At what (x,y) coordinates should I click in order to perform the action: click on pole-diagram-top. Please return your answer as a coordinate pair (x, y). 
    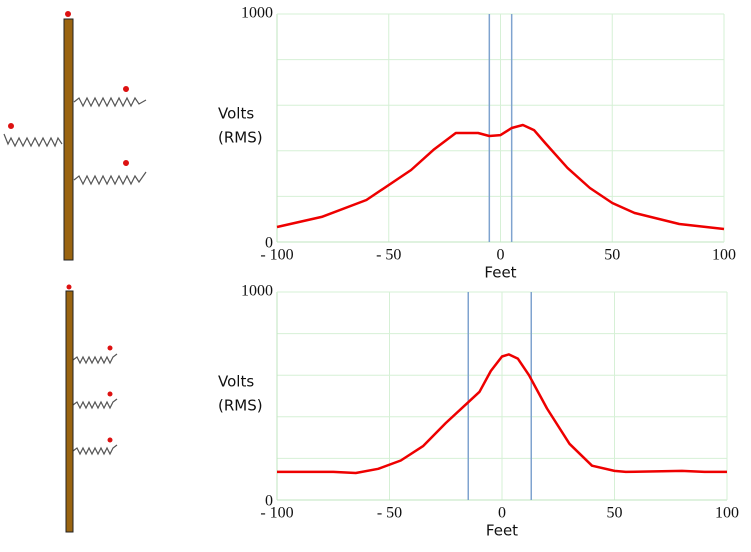
    Looking at the image, I should click on (75, 136).